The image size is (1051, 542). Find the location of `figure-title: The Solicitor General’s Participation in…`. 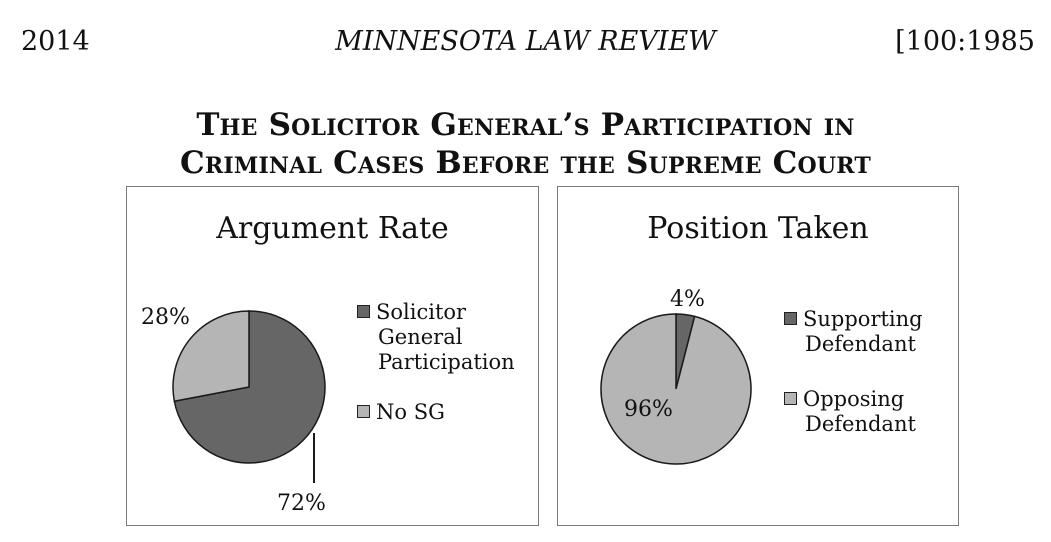

figure-title: The Solicitor General’s Participation in… is located at coordinates (525, 144).